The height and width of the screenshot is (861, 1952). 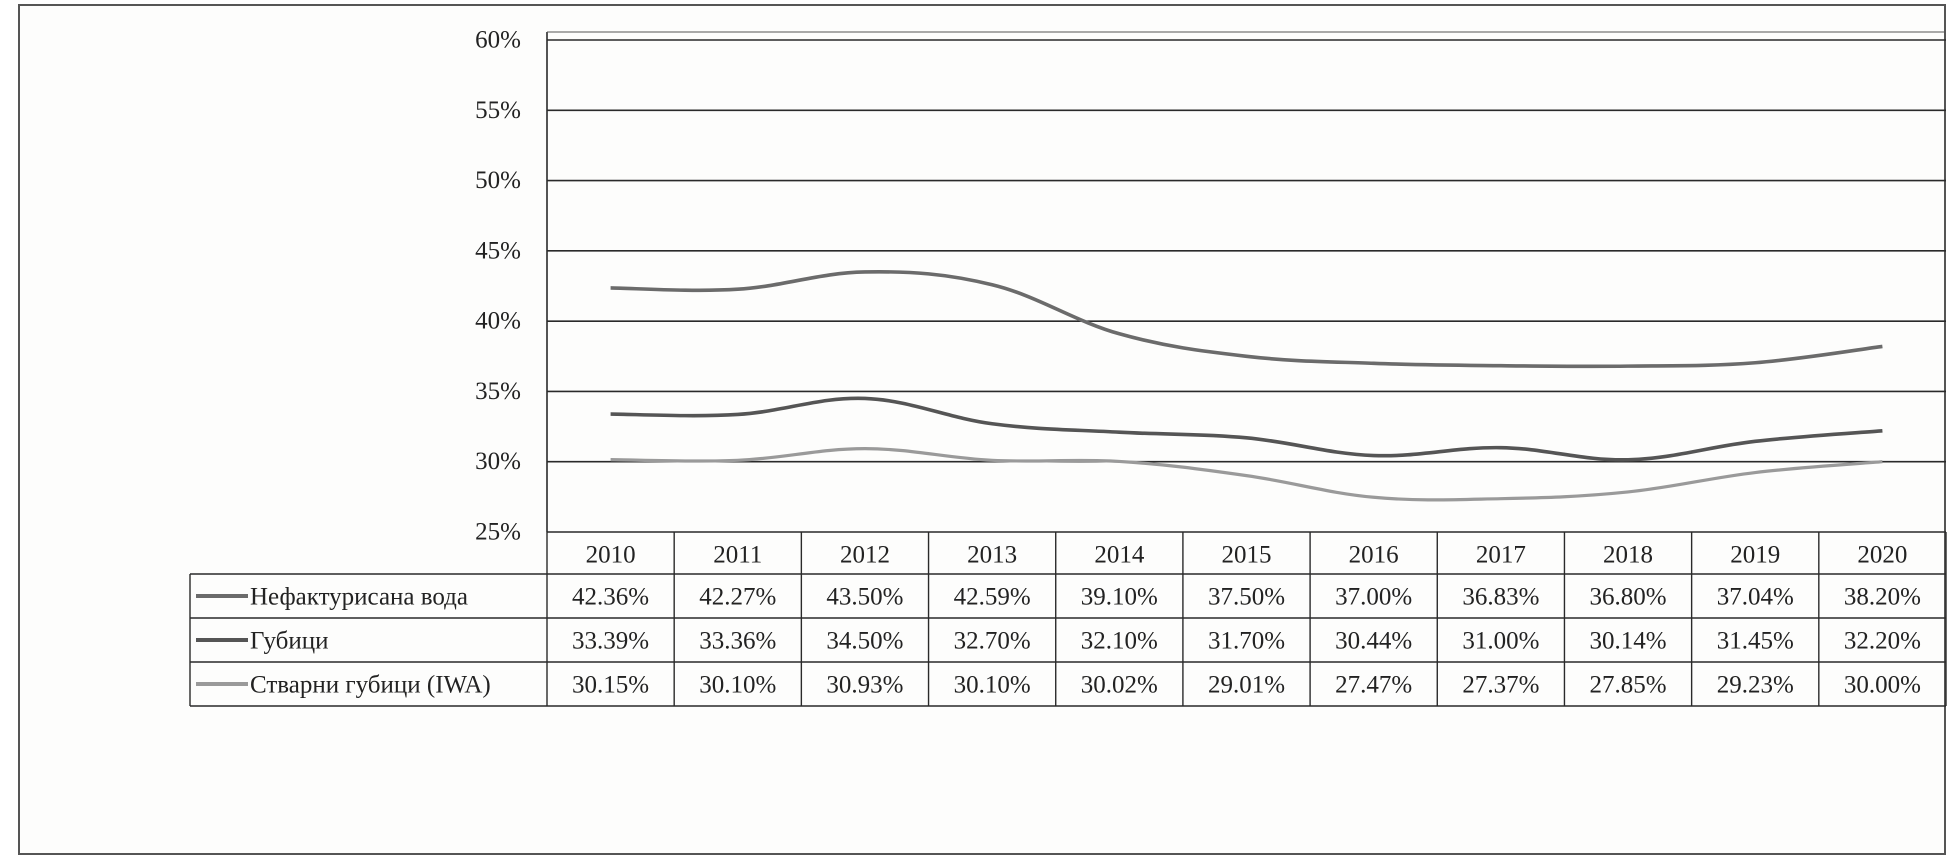 I want to click on table-cell-value: 31.00%, so click(x=1500, y=641).